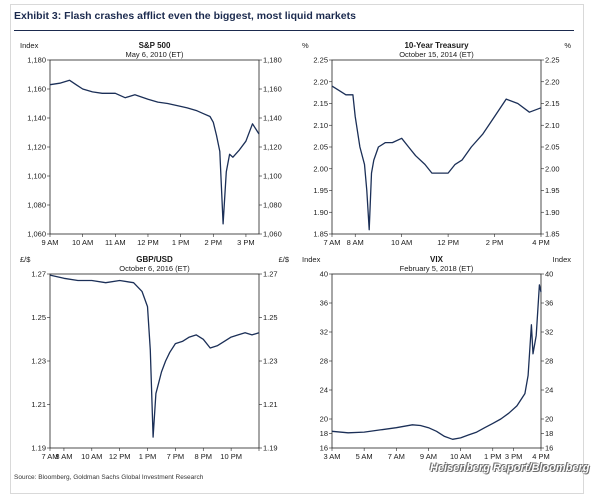  I want to click on chart-title: VIX, so click(437, 259).